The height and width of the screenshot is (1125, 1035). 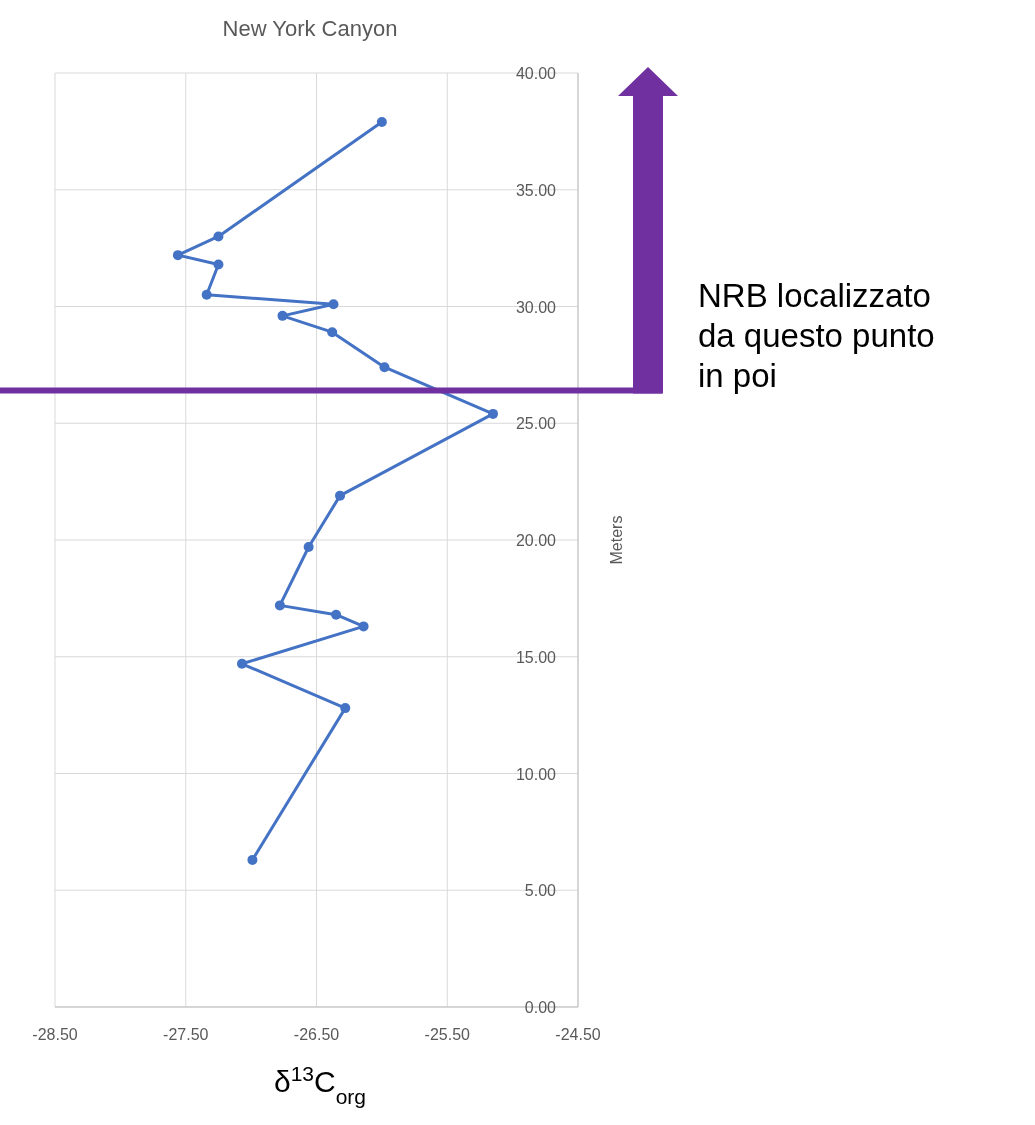 What do you see at coordinates (536, 774) in the screenshot?
I see `y-tick-label: 10.00` at bounding box center [536, 774].